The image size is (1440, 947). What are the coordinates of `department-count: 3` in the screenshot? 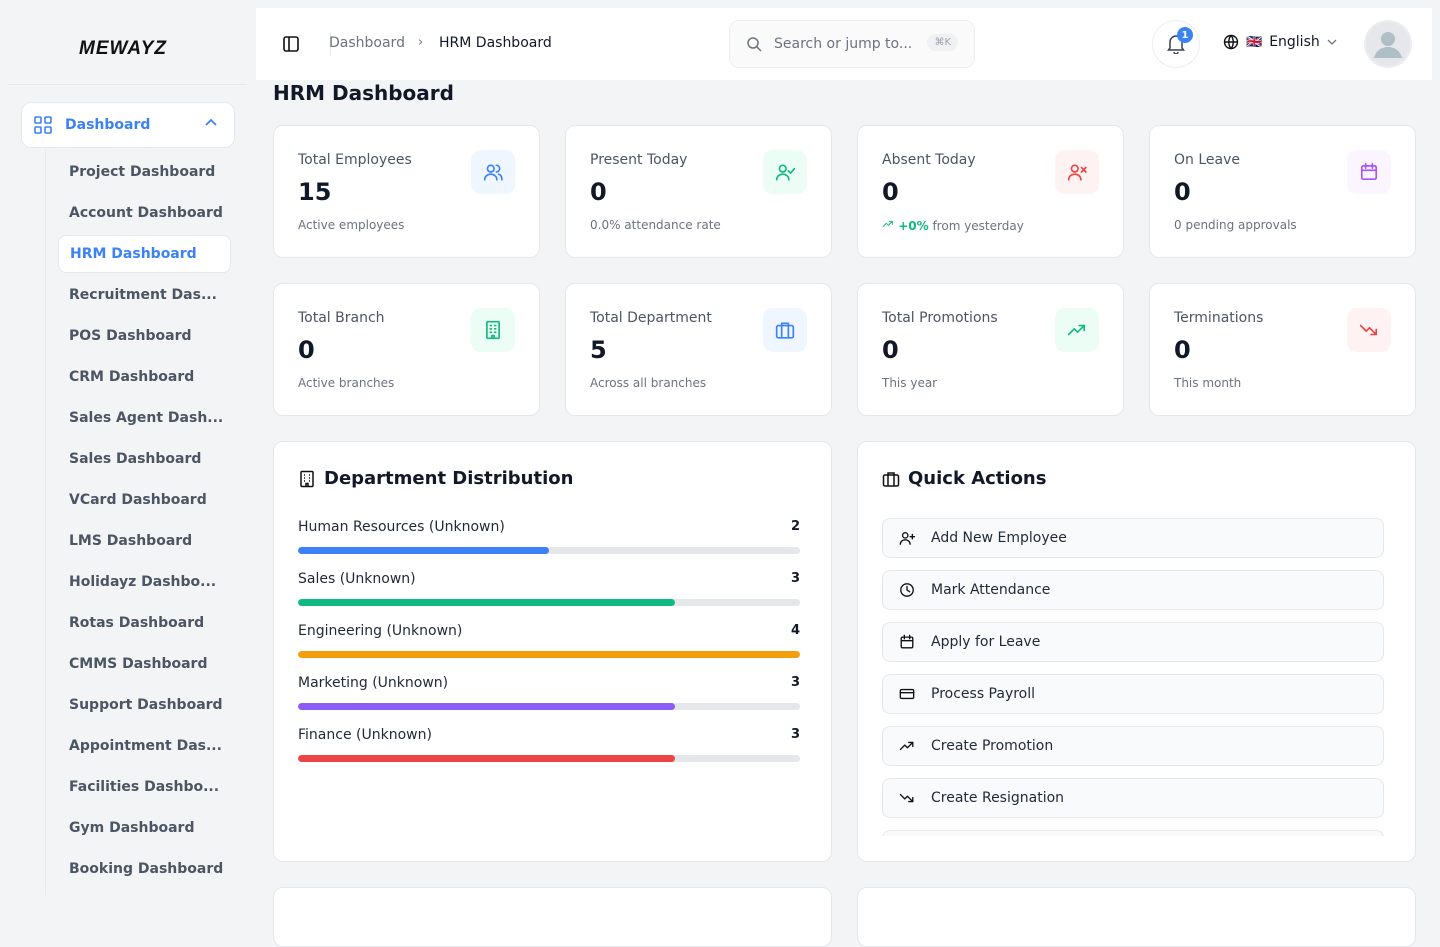 It's located at (795, 734).